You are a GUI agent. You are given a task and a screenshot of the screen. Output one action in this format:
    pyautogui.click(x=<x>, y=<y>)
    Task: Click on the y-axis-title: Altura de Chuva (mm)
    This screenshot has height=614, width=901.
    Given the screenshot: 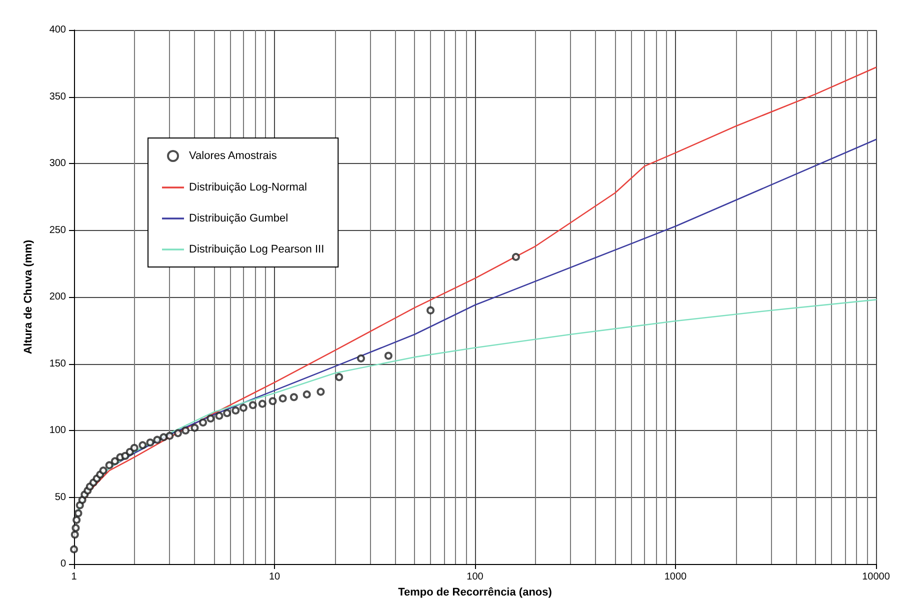 What is the action you would take?
    pyautogui.click(x=28, y=297)
    